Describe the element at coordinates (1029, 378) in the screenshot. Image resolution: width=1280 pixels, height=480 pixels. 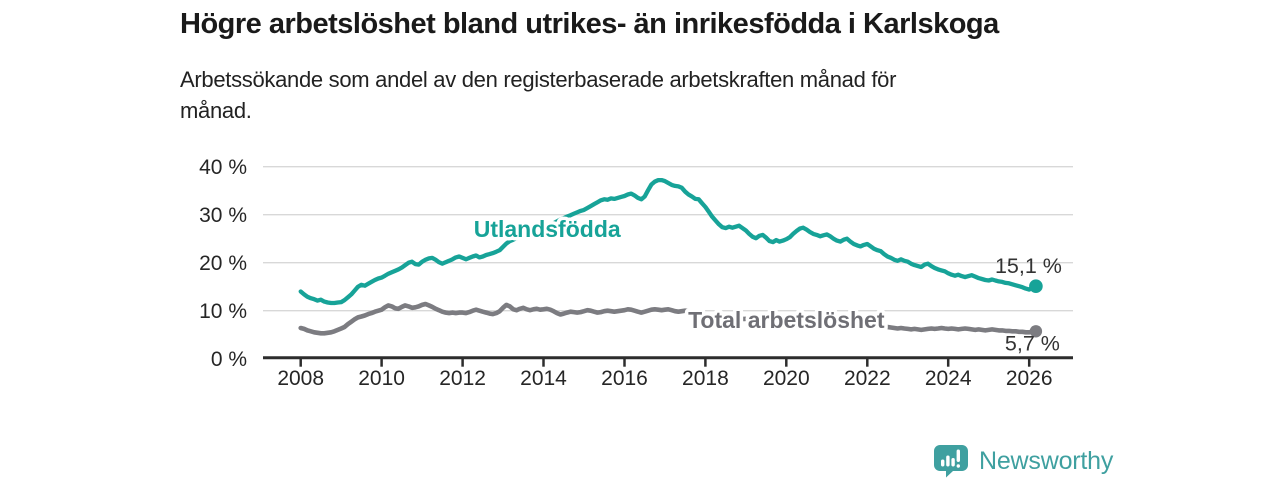
I see `x-tick-label-2026: 2026` at that location.